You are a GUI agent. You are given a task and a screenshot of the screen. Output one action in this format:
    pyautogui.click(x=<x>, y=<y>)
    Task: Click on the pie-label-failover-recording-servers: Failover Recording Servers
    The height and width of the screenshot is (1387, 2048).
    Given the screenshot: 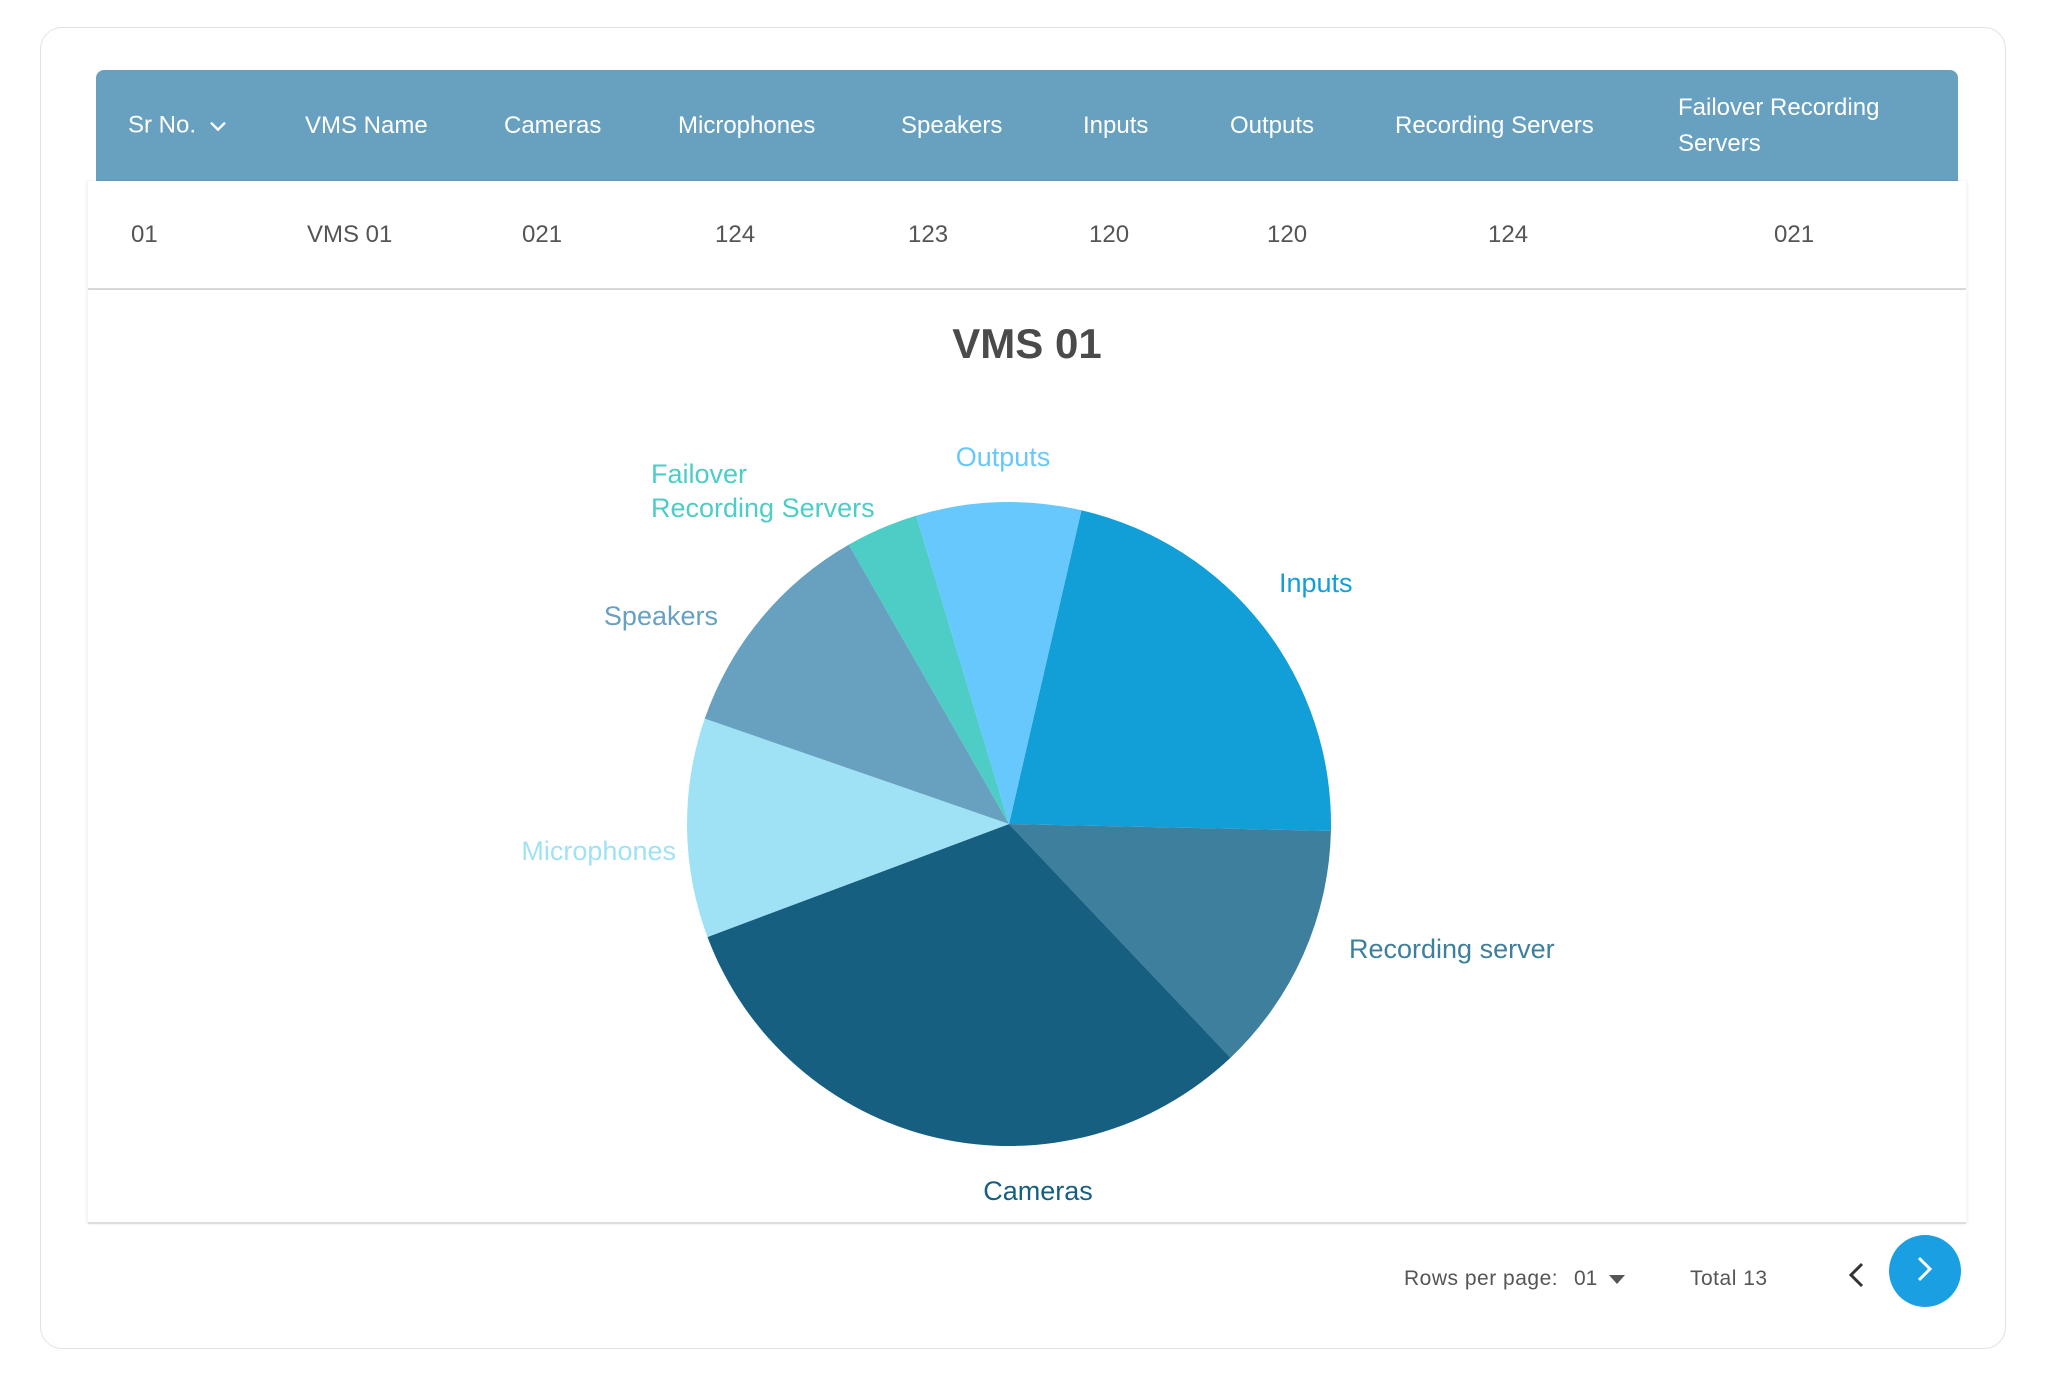 What is the action you would take?
    pyautogui.click(x=763, y=491)
    